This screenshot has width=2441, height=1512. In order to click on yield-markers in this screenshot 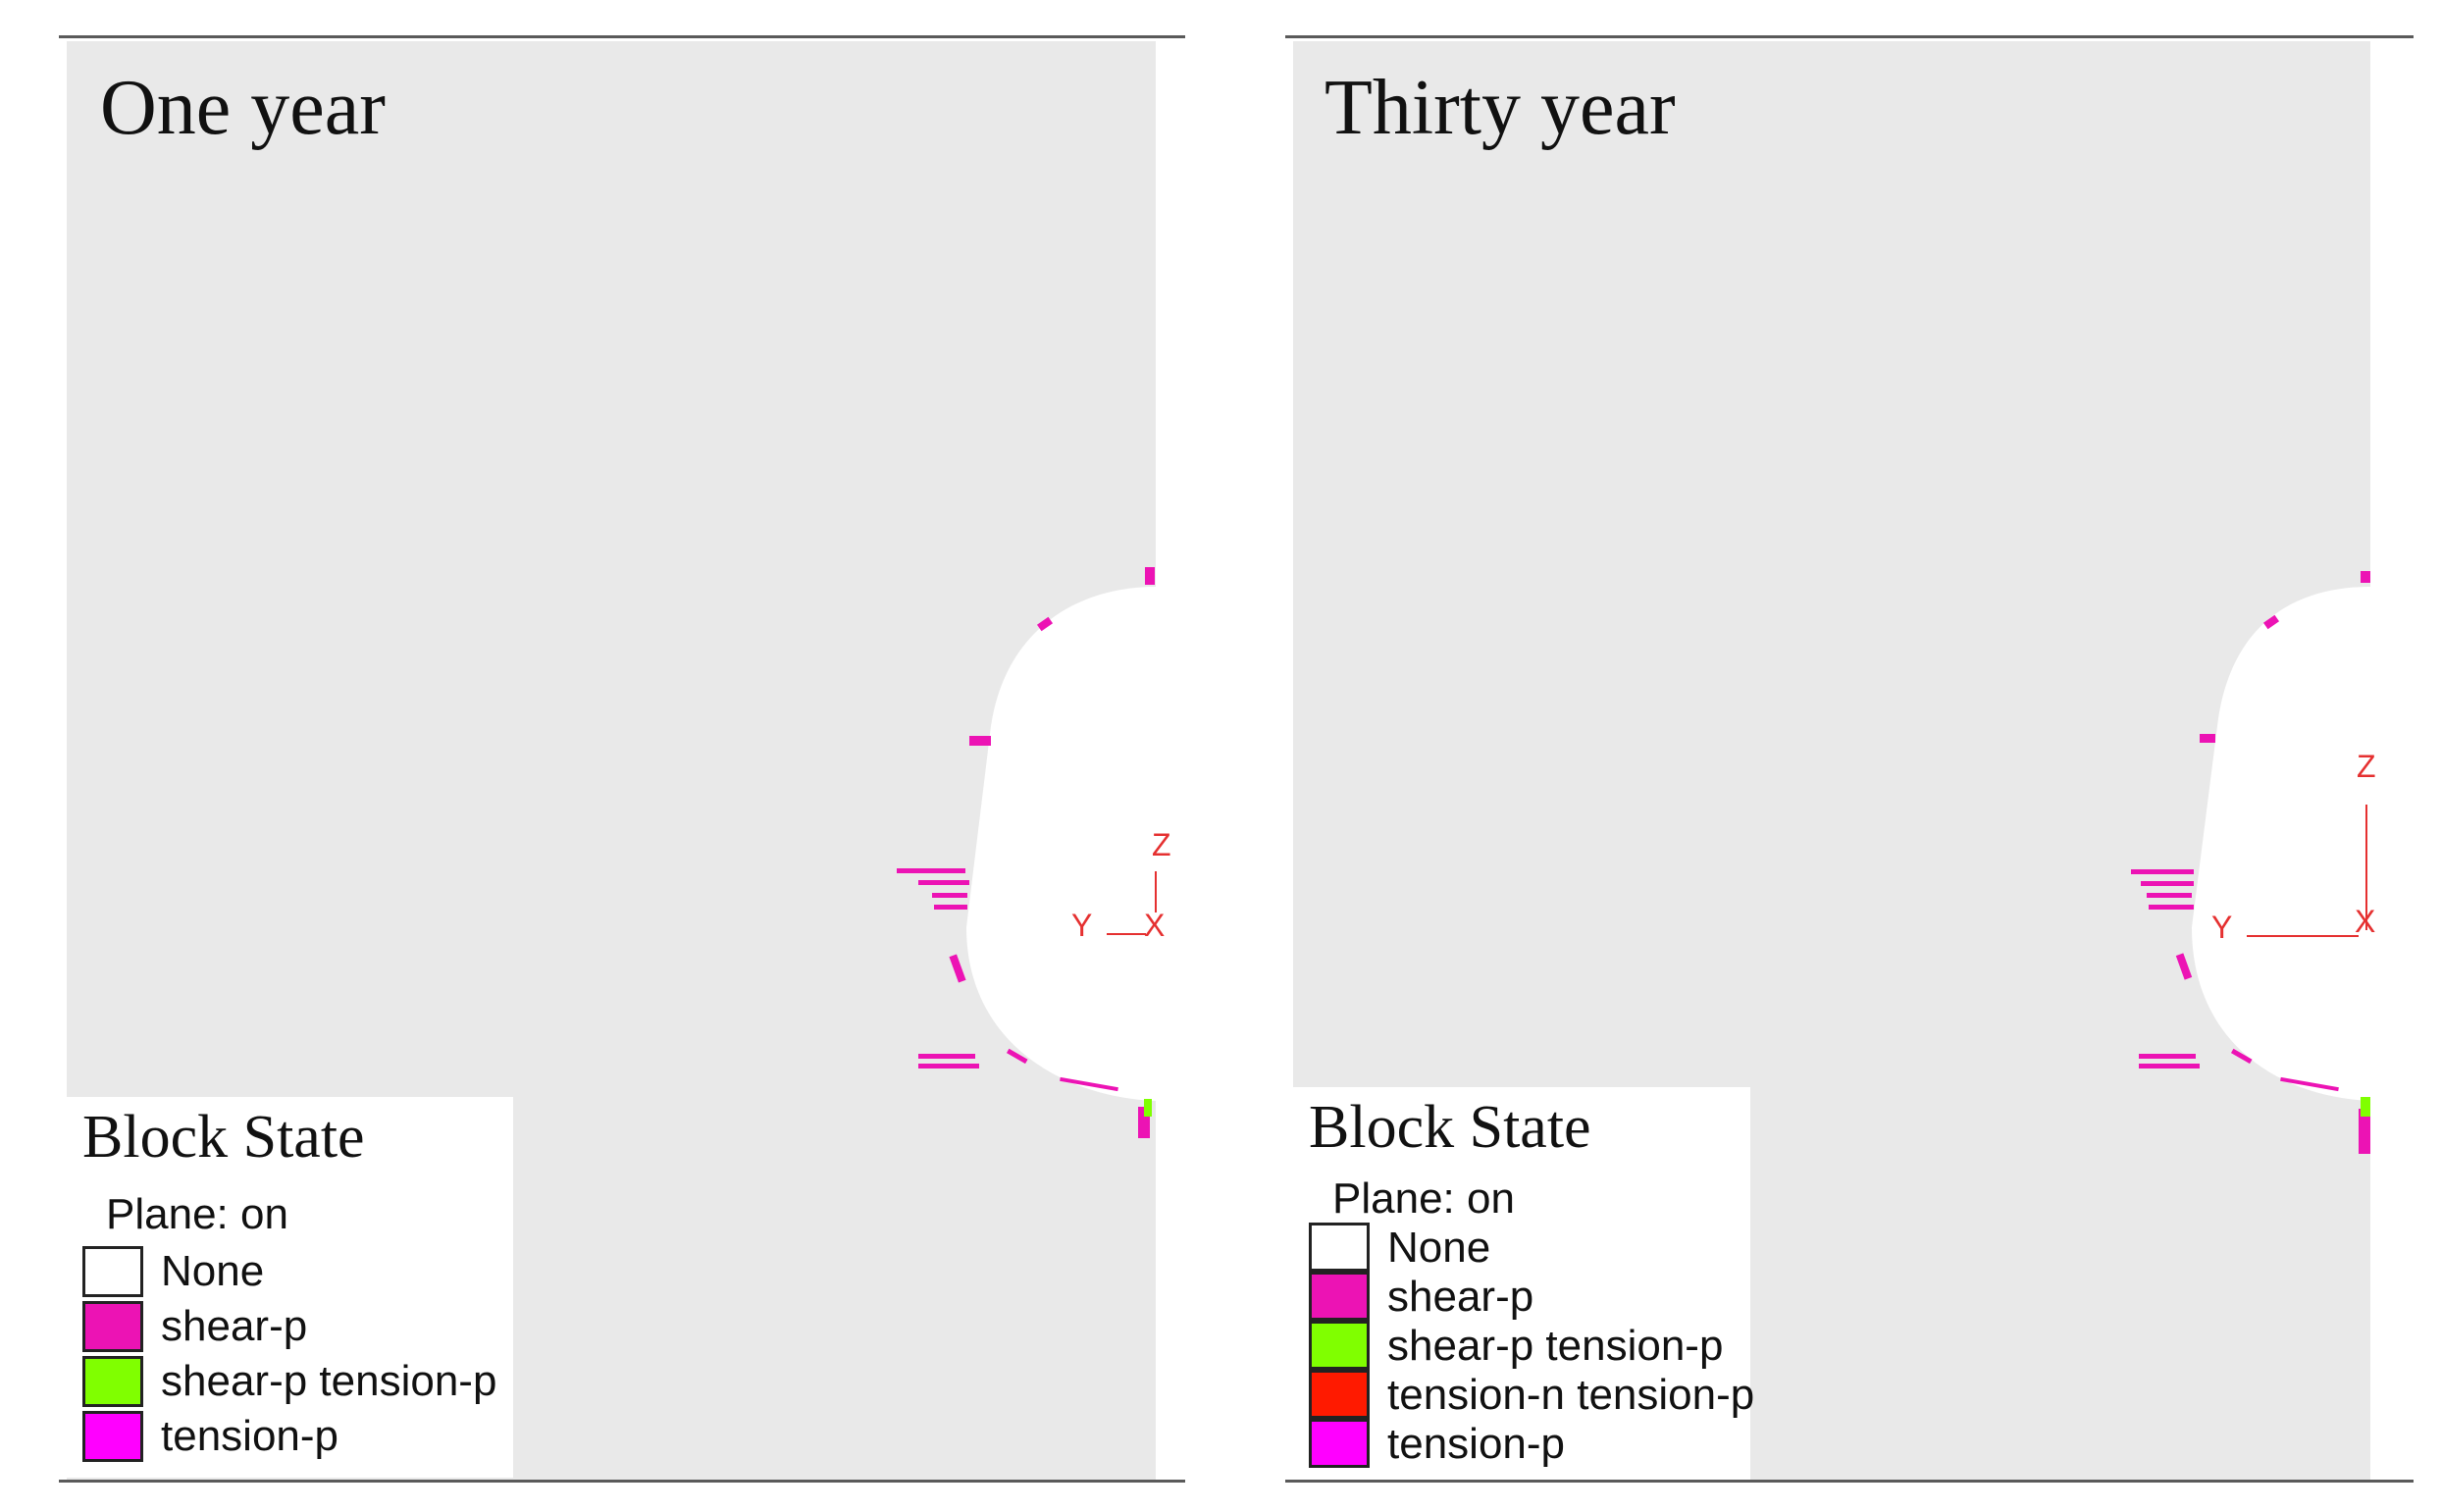, I will do `click(2250, 863)`.